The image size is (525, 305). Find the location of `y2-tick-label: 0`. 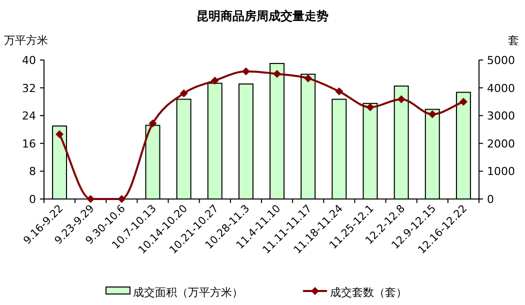

y2-tick-label: 0 is located at coordinates (490, 199).